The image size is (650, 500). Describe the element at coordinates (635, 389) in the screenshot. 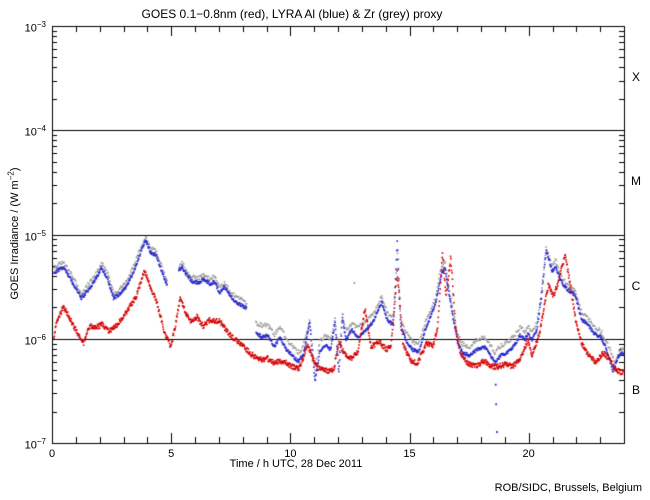

I see `flare-class-label-B: B` at that location.